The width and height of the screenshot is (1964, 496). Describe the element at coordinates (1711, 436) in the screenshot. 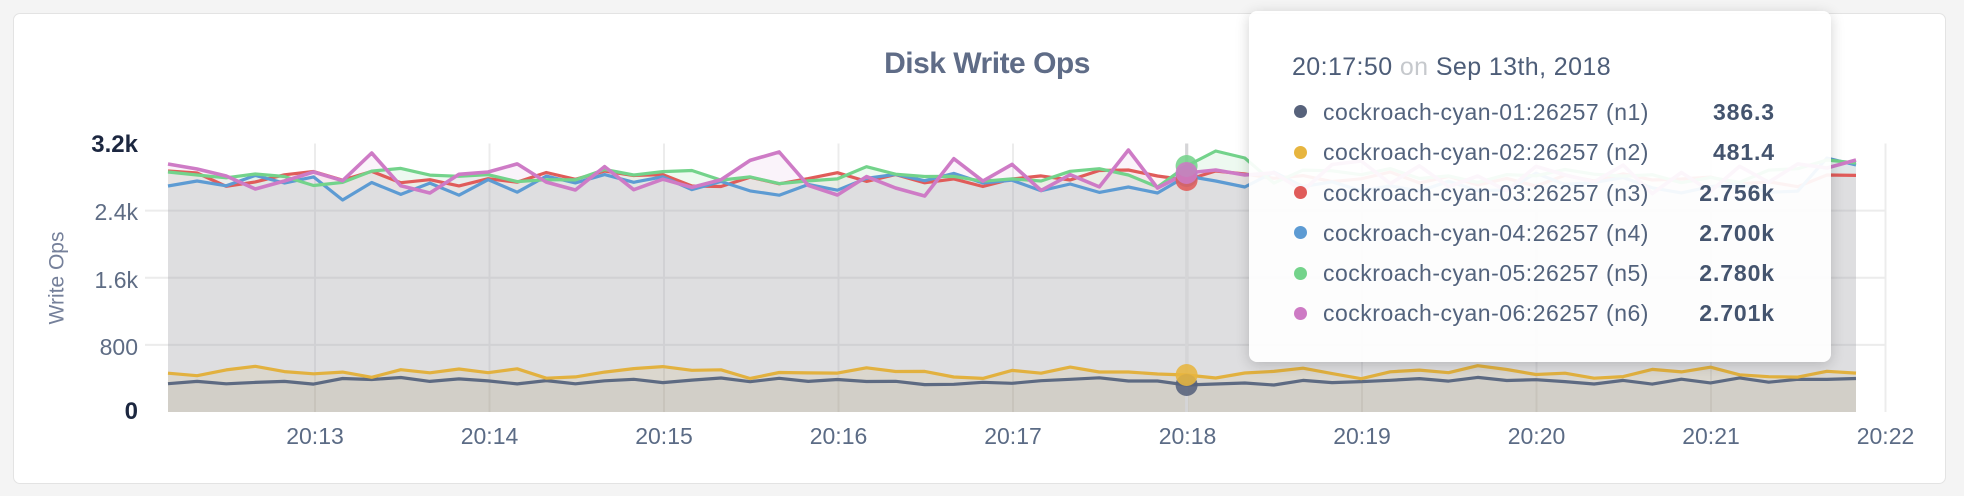

I see `svg-text: 20:21` at that location.